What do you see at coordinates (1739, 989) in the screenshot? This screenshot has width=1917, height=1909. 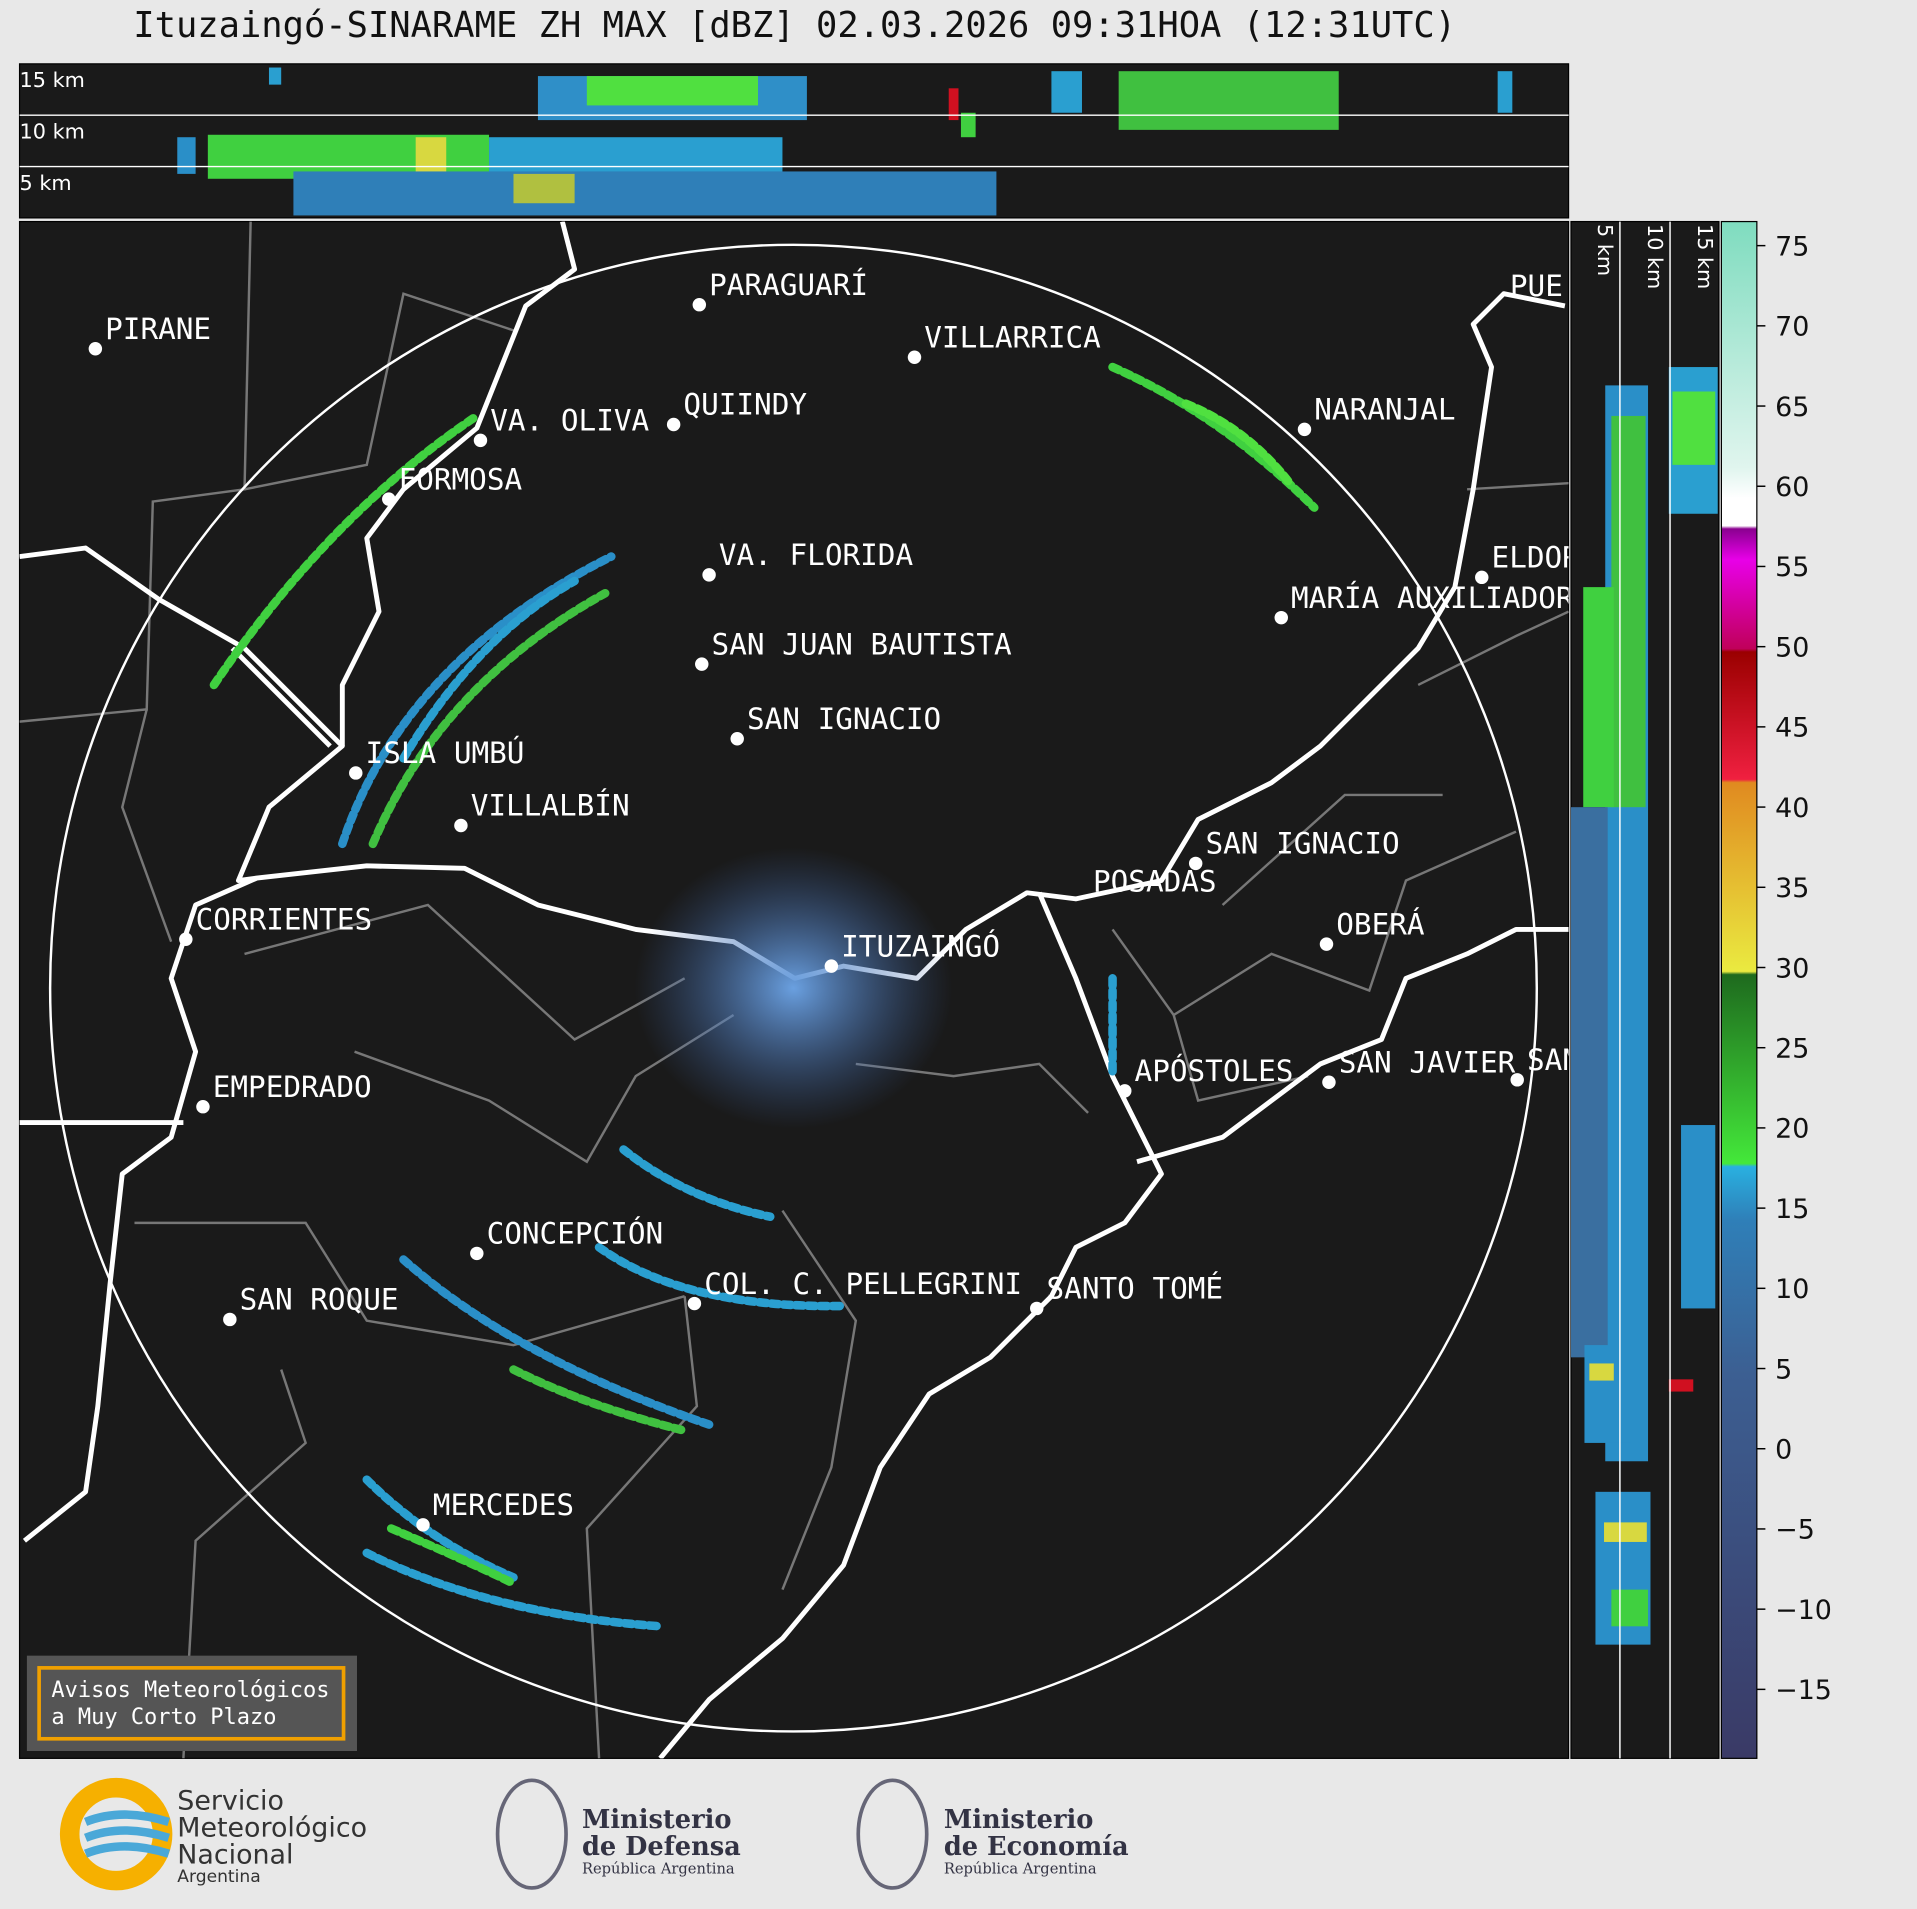 I see `colorbar` at bounding box center [1739, 989].